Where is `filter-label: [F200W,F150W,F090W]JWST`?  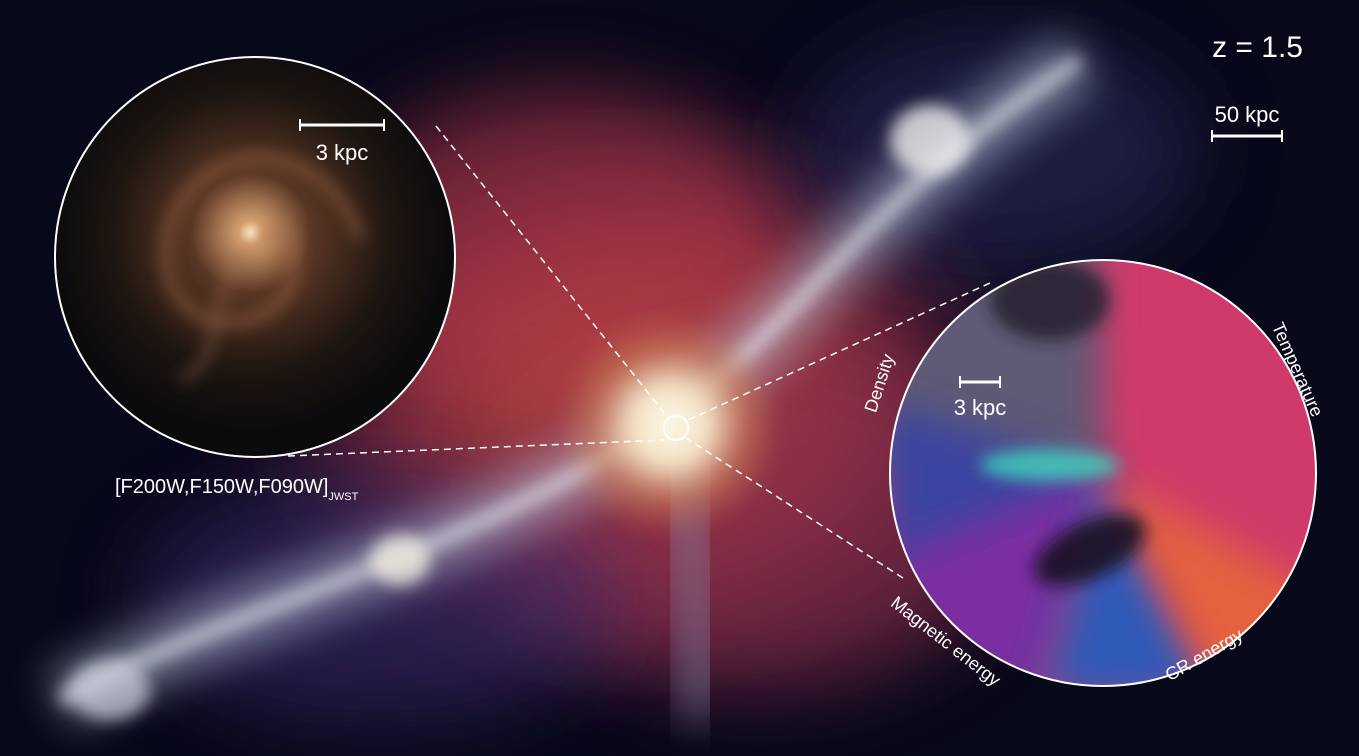
filter-label: [F200W,F150W,F090W]JWST is located at coordinates (237, 489).